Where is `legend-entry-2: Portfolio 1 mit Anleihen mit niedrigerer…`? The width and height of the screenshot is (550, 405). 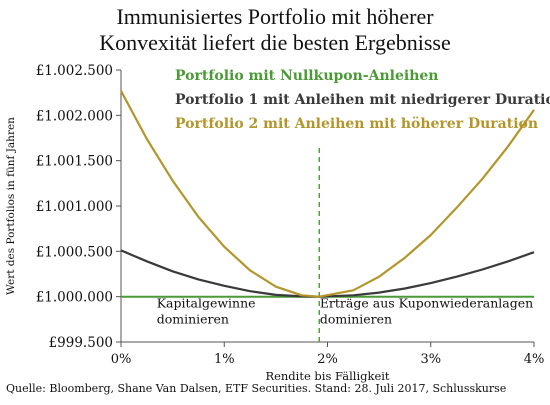
legend-entry-2: Portfolio 1 mit Anleihen mit niedrigerer… is located at coordinates (362, 100).